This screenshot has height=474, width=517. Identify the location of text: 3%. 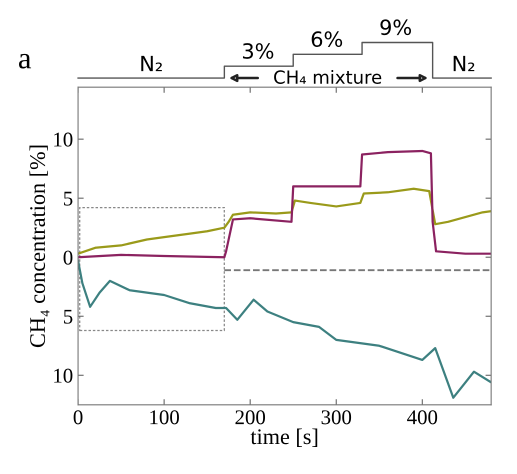
(258, 51).